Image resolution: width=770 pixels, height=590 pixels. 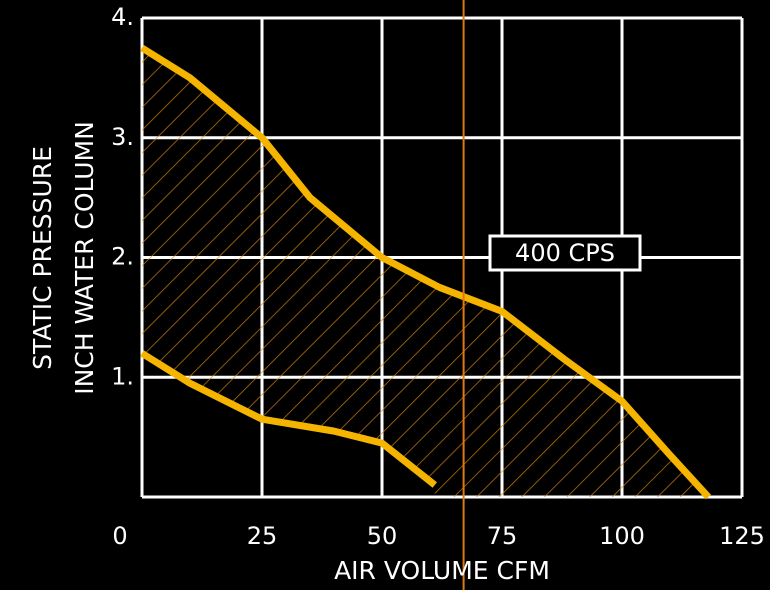 What do you see at coordinates (502, 536) in the screenshot?
I see `x-tick-label: 75` at bounding box center [502, 536].